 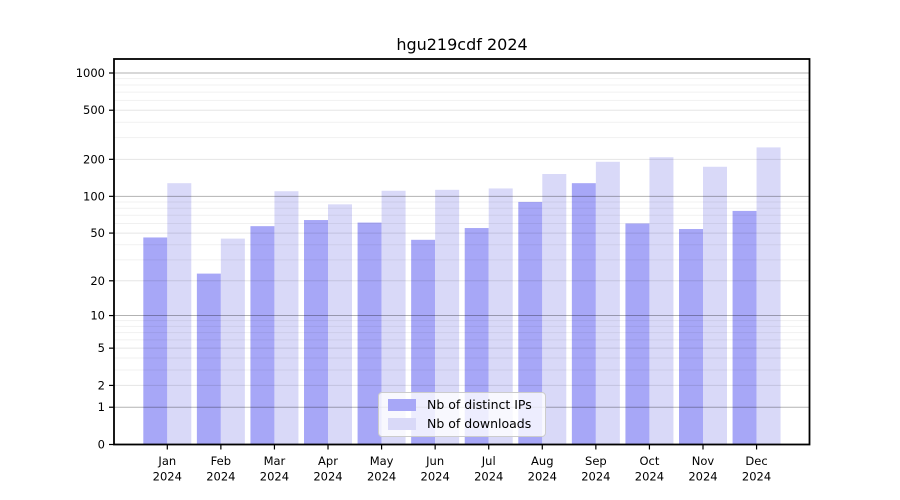 What do you see at coordinates (434, 461) in the screenshot?
I see `x-tick-label-month: Jun` at bounding box center [434, 461].